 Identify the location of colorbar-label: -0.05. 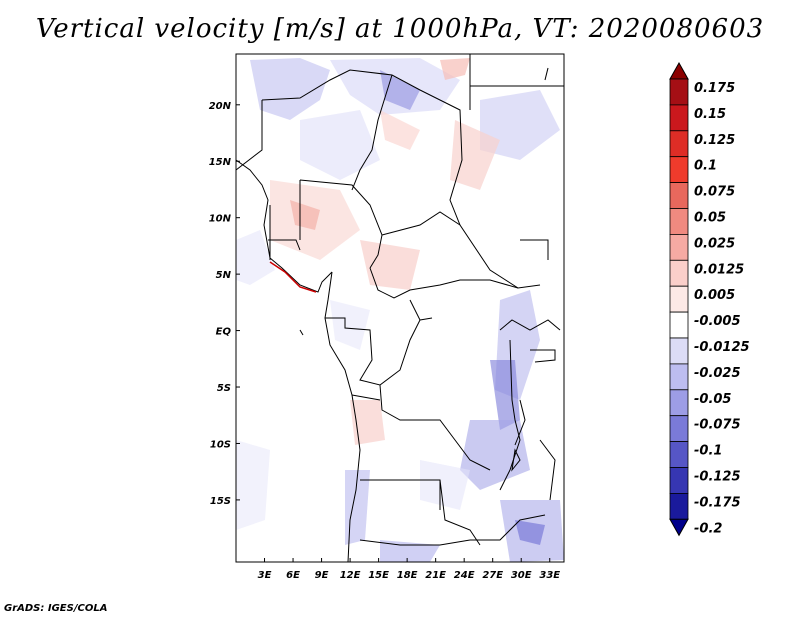
(712, 399).